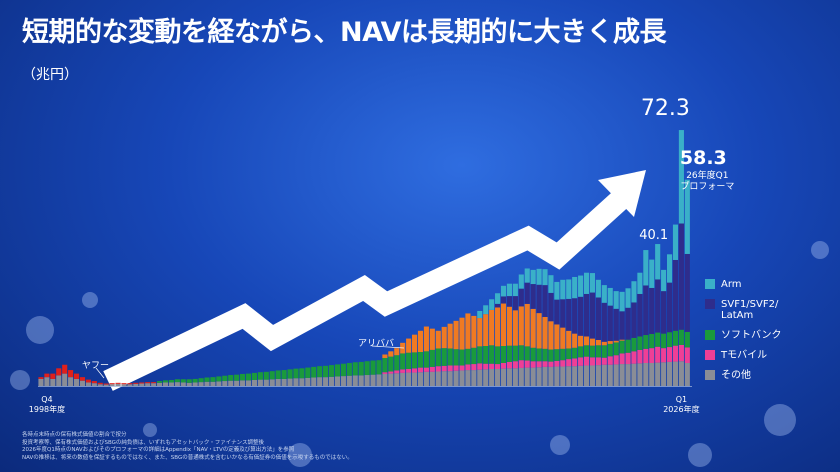 Image resolution: width=840 pixels, height=472 pixels. Describe the element at coordinates (74, 435) in the screenshot. I see `footnote: 各時点末時点の保有株式価値の割合で按分` at that location.